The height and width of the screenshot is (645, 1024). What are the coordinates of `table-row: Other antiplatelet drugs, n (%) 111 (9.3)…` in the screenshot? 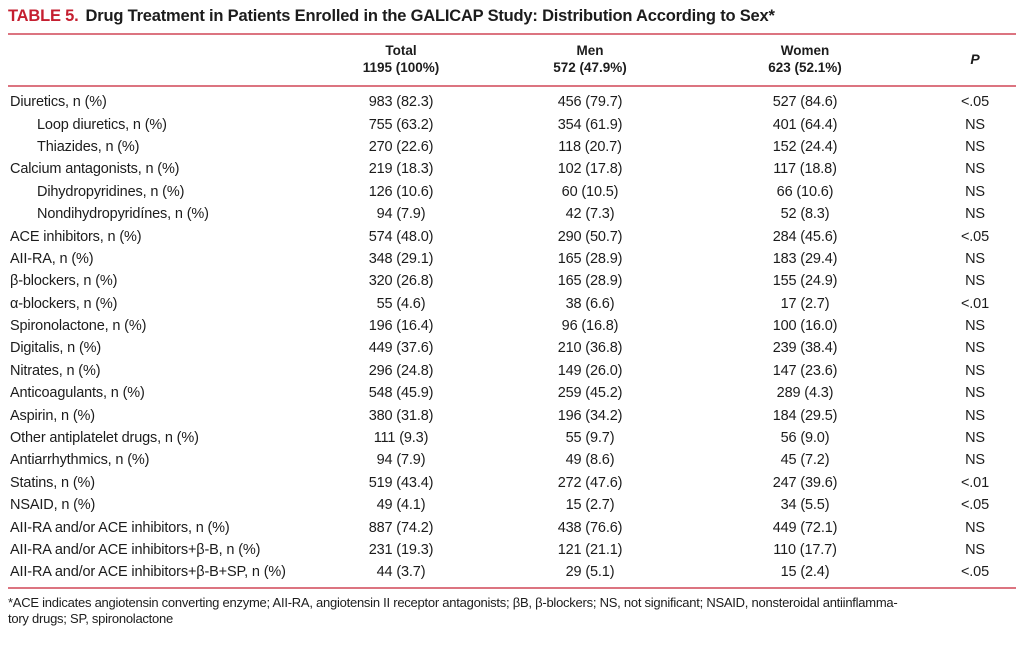 It's located at (512, 438).